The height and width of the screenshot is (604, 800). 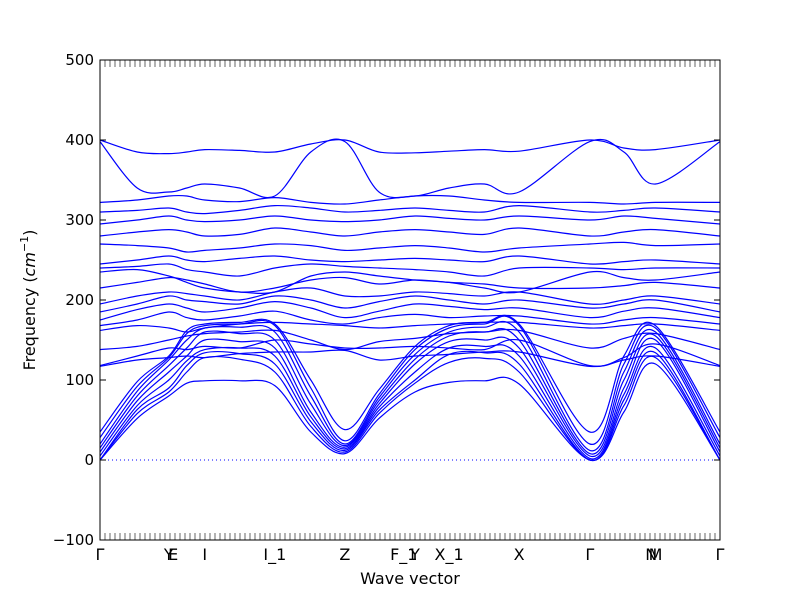 What do you see at coordinates (204, 554) in the screenshot?
I see `x-tick-label: I` at bounding box center [204, 554].